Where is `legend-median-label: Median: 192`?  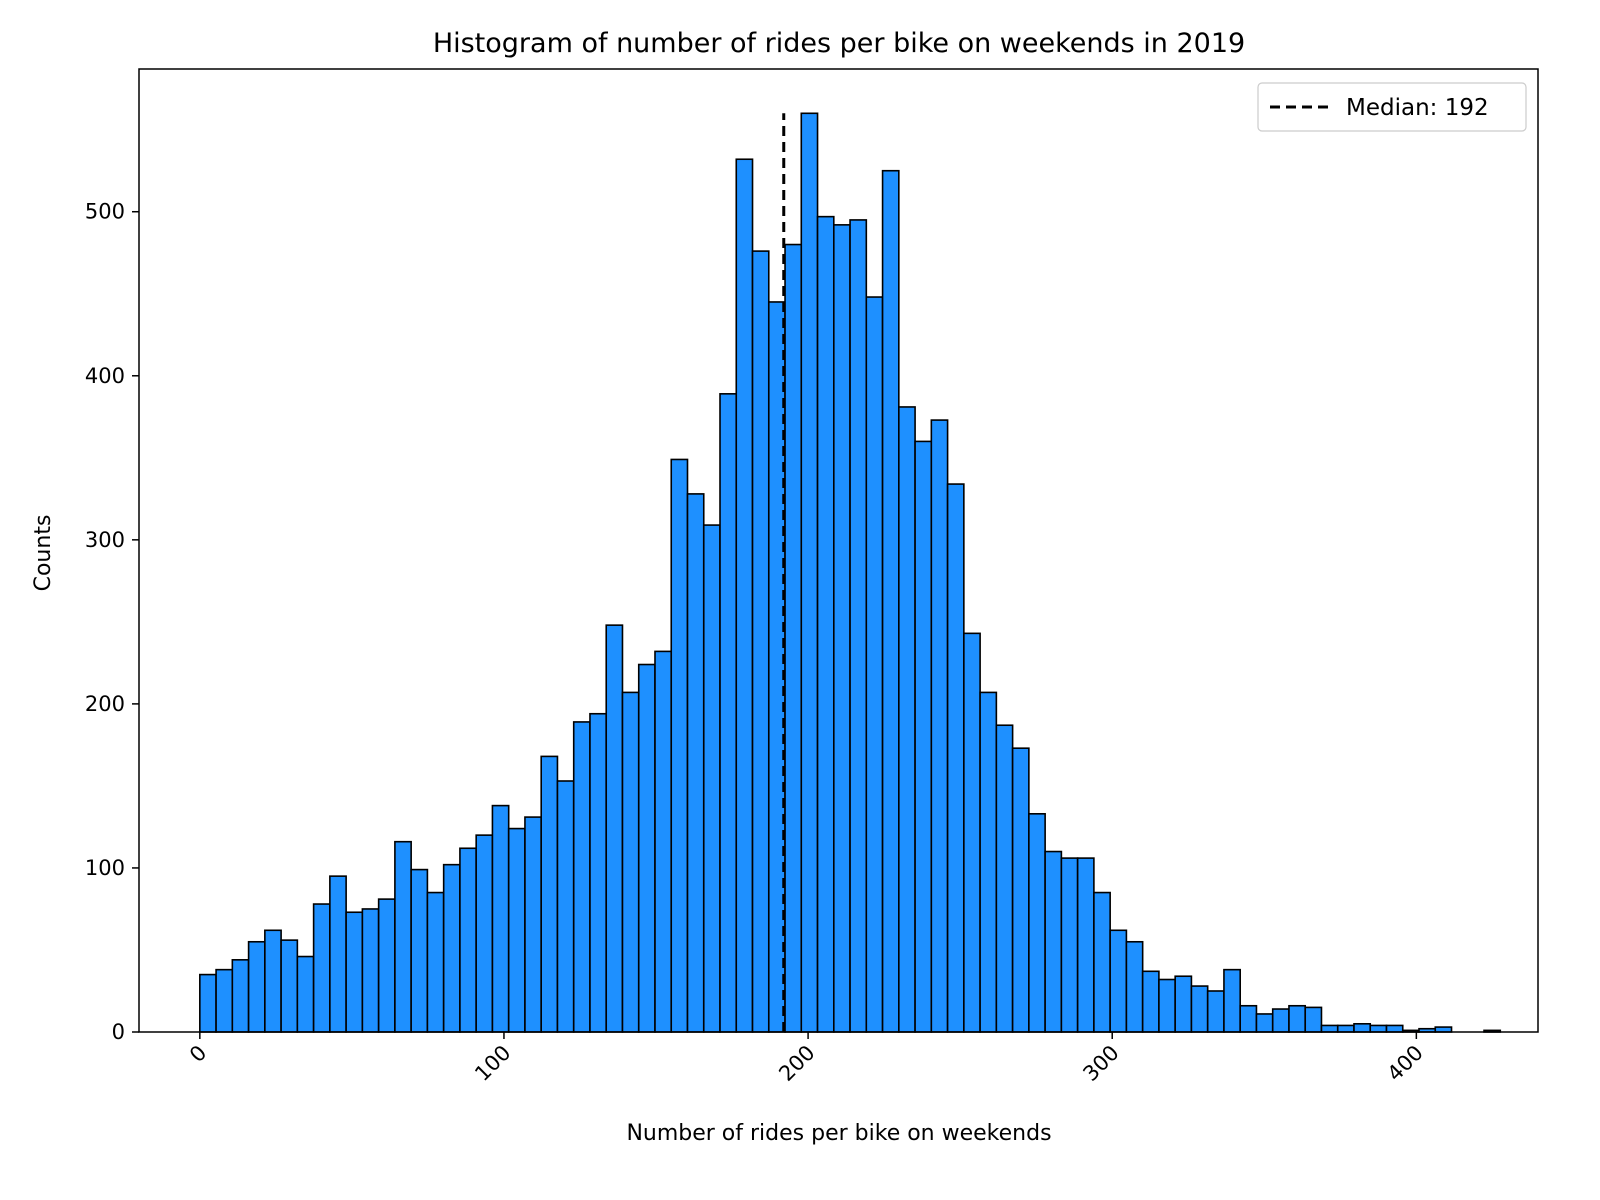
legend-median-label: Median: 192 is located at coordinates (1417, 108).